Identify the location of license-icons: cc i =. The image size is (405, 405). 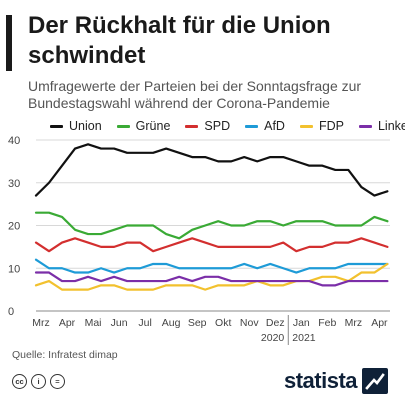
(40, 381).